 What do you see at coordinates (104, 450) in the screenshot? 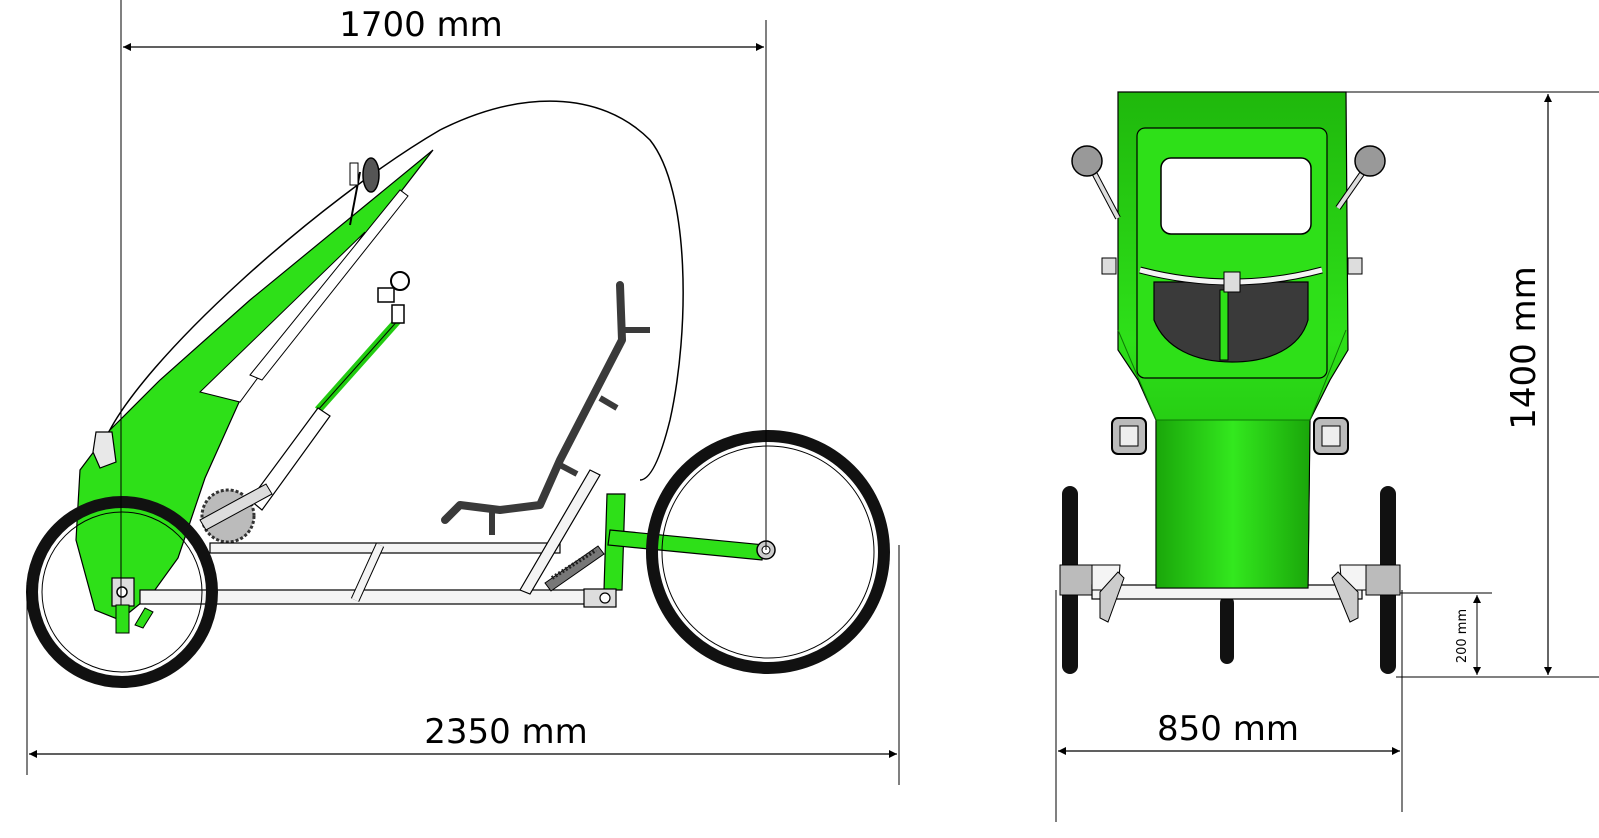
I see `headlight-icon` at bounding box center [104, 450].